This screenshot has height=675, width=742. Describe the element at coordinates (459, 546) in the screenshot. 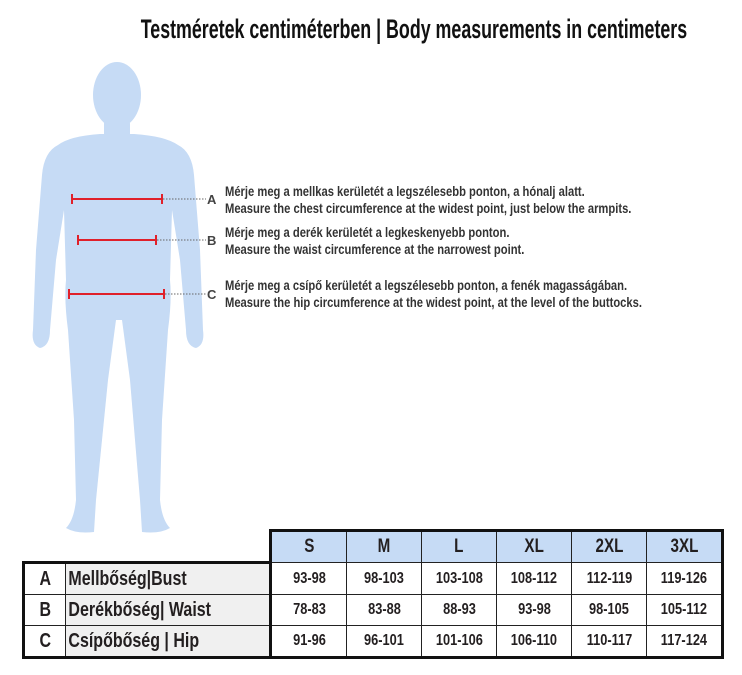

I see `size-l: L` at that location.